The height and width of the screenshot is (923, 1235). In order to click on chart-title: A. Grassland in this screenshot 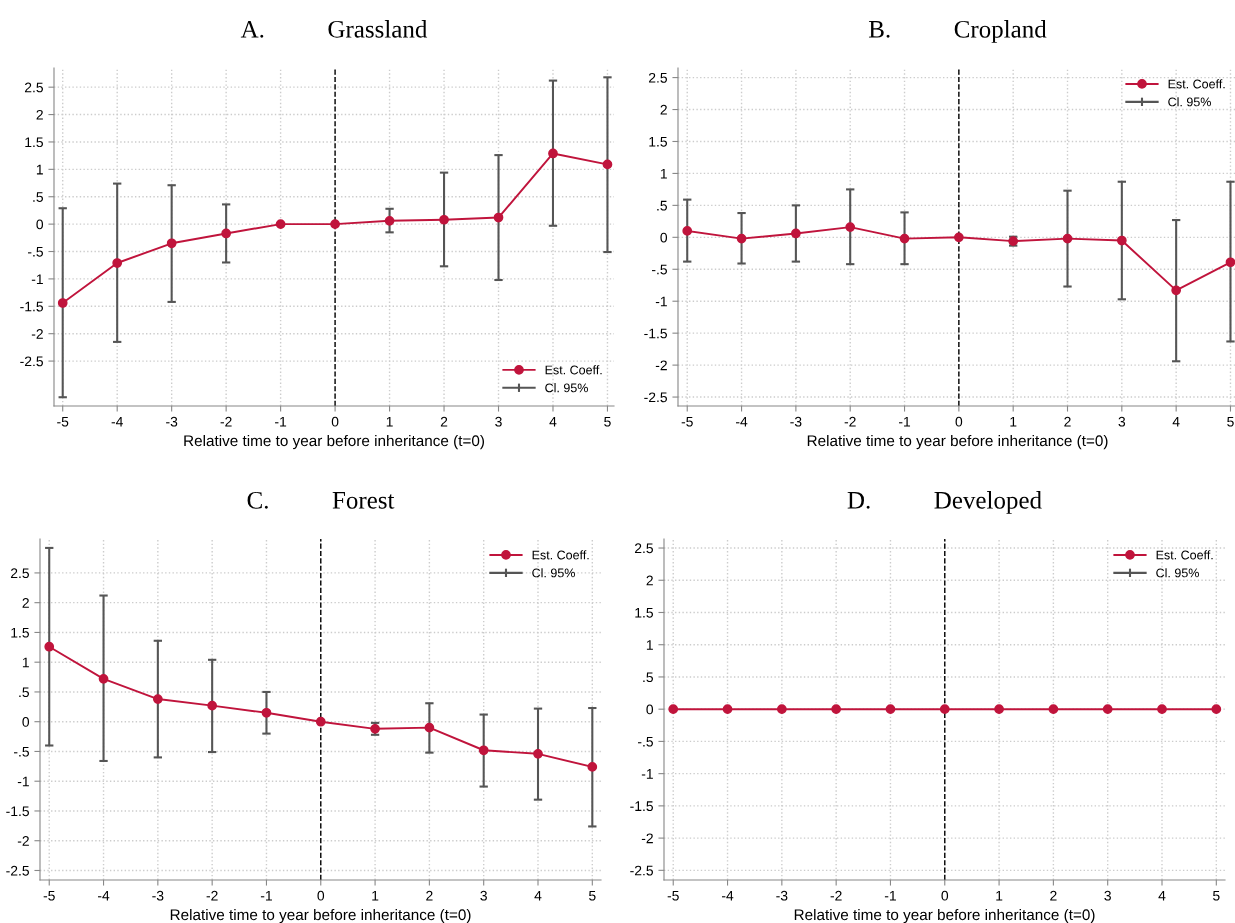, I will do `click(334, 29)`.